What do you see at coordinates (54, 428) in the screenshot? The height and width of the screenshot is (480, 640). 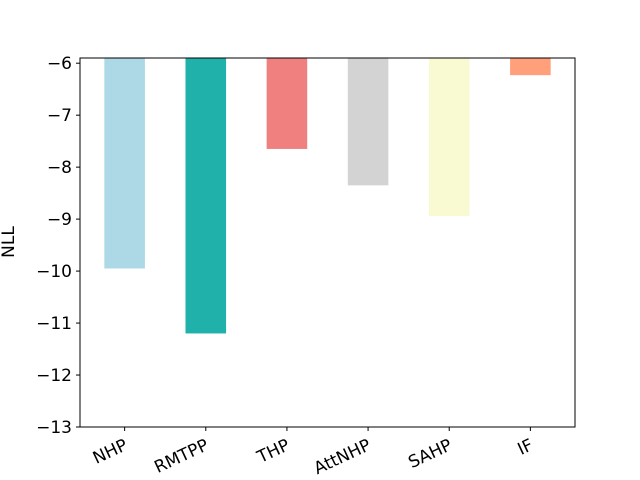 I see `y-tick-label: −13` at bounding box center [54, 428].